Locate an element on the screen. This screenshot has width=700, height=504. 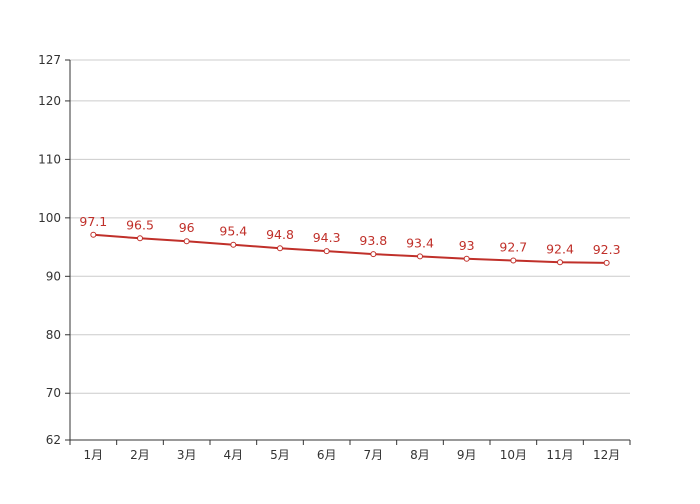
y-tick-label: 120 is located at coordinates (49, 101).